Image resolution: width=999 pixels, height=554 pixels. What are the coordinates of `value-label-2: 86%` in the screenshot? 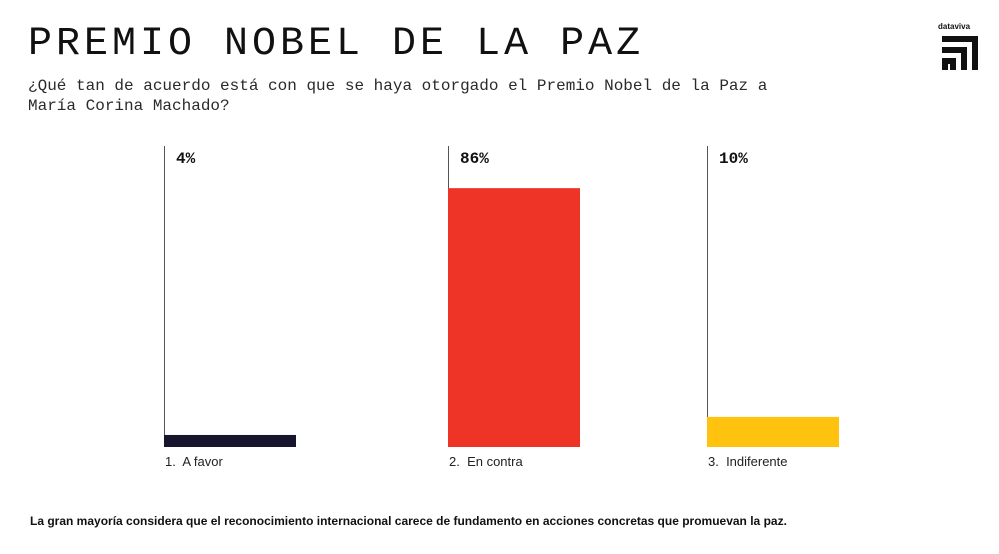 It's located at (474, 159).